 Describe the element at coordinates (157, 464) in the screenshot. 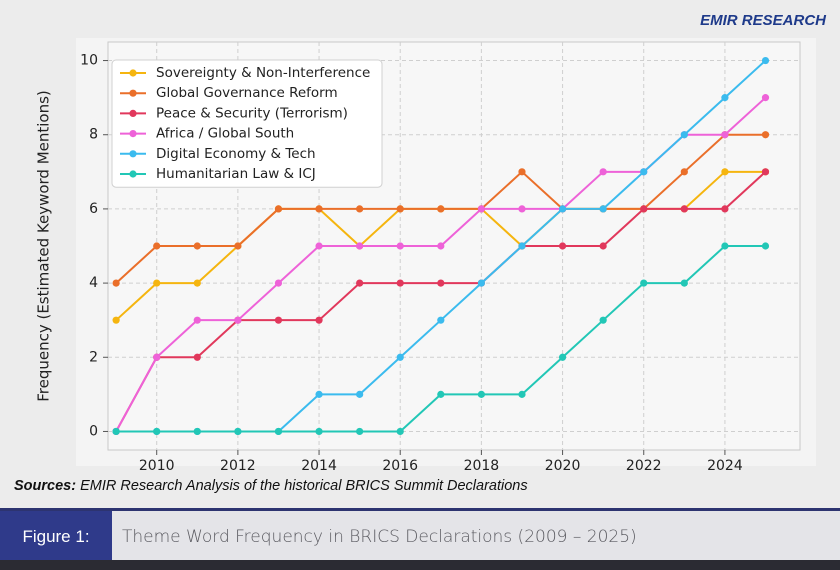

I see `x-tick-label: 2010` at that location.